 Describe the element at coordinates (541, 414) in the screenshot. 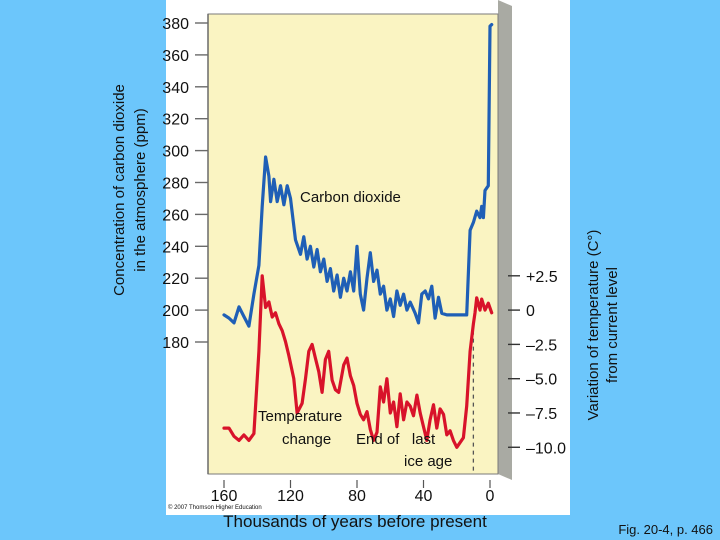

I see `right-tick-label: –7.5` at that location.